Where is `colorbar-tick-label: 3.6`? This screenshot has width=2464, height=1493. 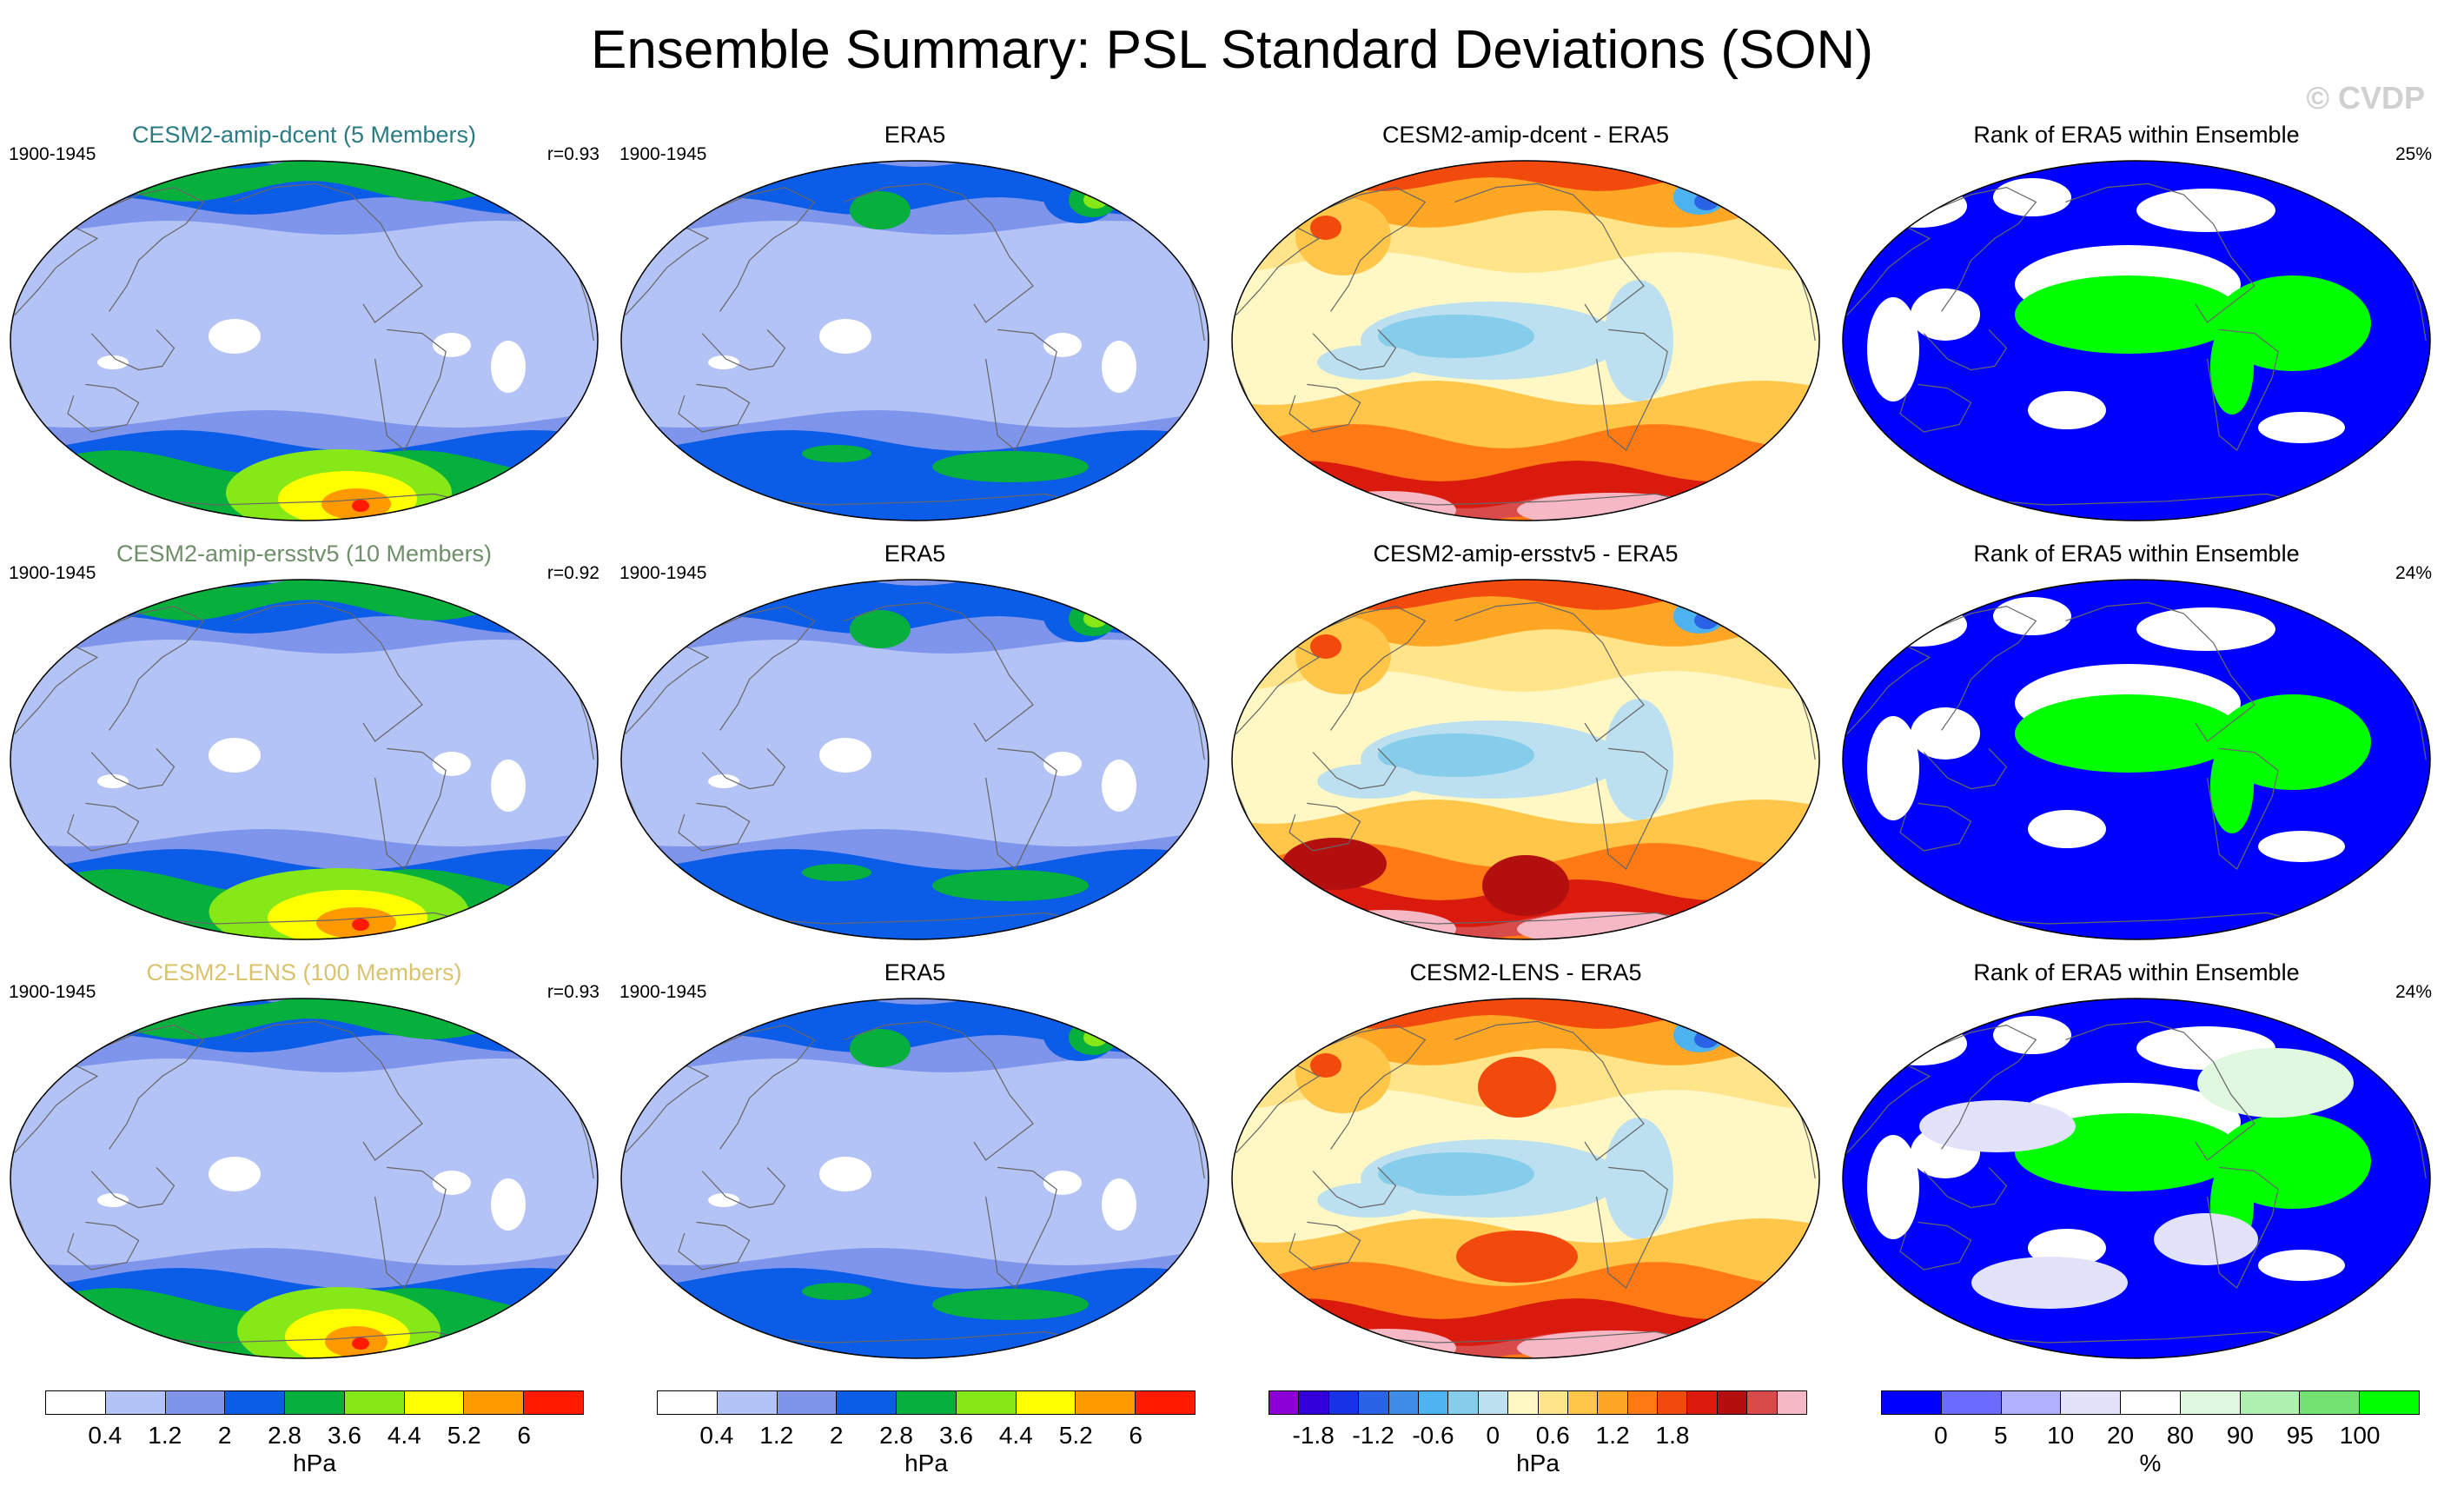 colorbar-tick-label: 3.6 is located at coordinates (955, 1435).